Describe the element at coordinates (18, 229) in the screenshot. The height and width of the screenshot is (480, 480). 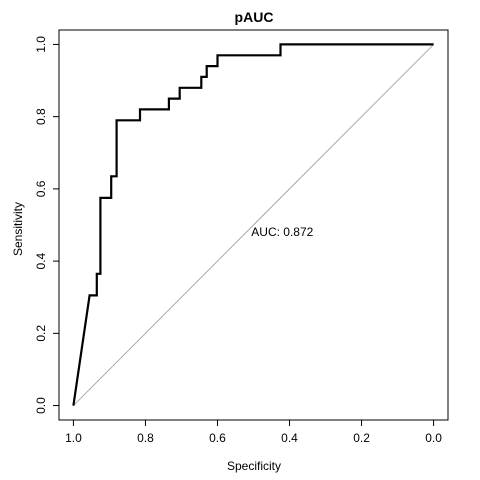
I see `y-axis-label: Sensitivity` at that location.